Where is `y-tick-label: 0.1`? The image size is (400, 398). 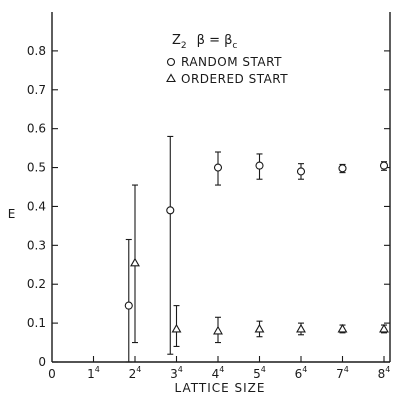 y-tick-label: 0.1 is located at coordinates (36, 323).